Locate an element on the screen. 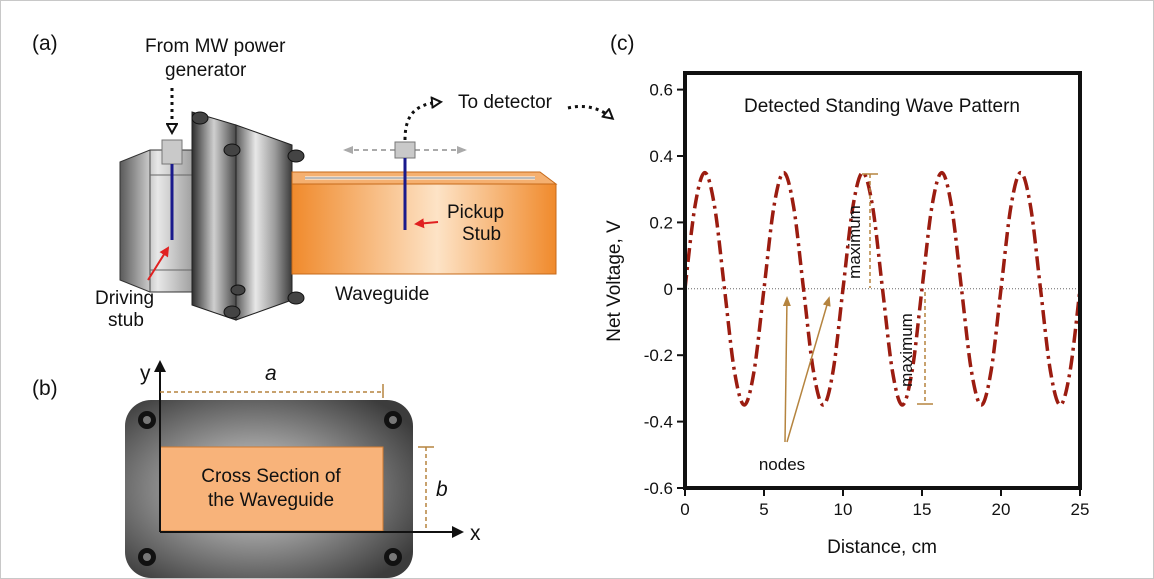  section-label: Cross Section of the Waveguide is located at coordinates (271, 488).